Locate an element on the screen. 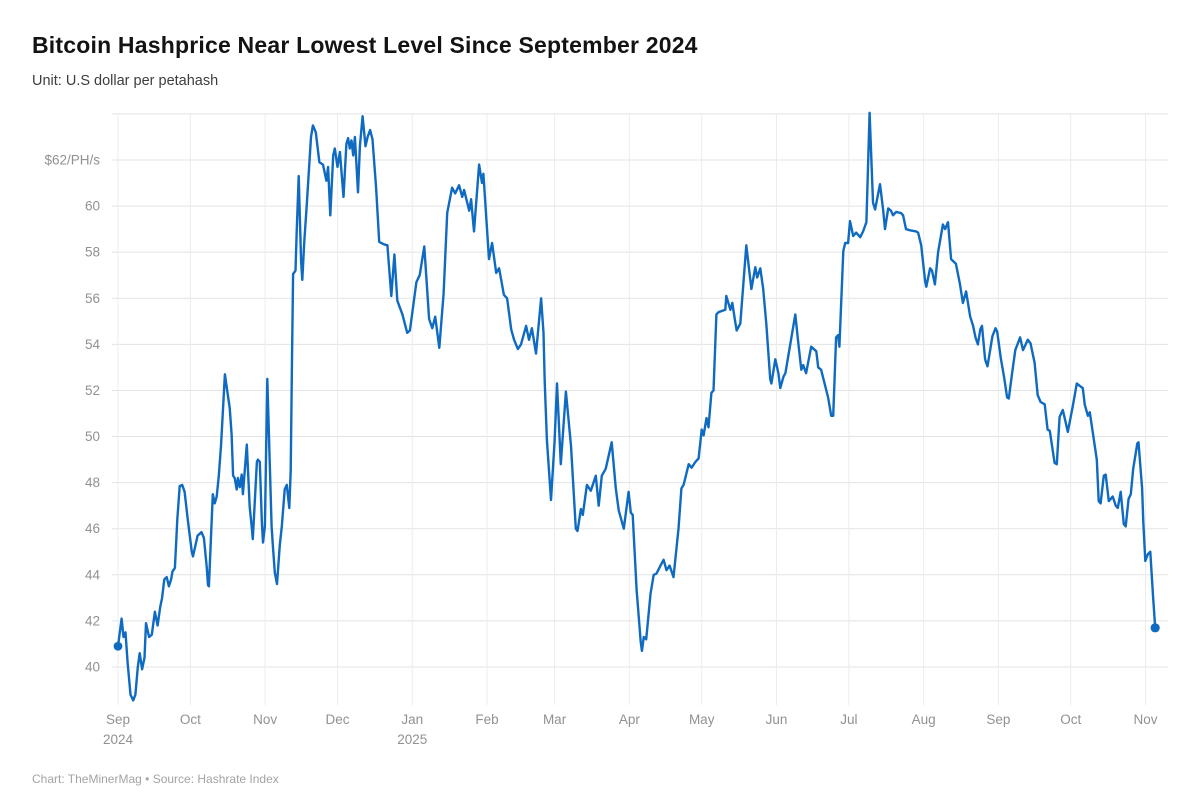 This screenshot has height=805, width=1200. chart-subtitle: Unit: U.S dollar per petahash is located at coordinates (125, 81).